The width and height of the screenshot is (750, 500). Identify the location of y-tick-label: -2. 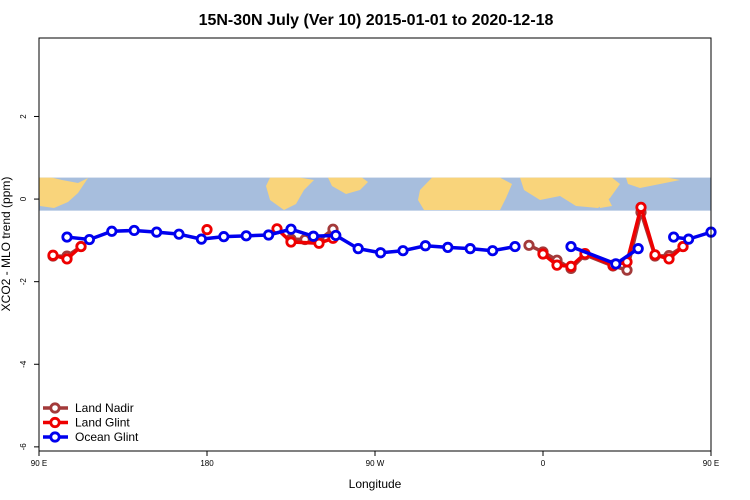
(23, 282).